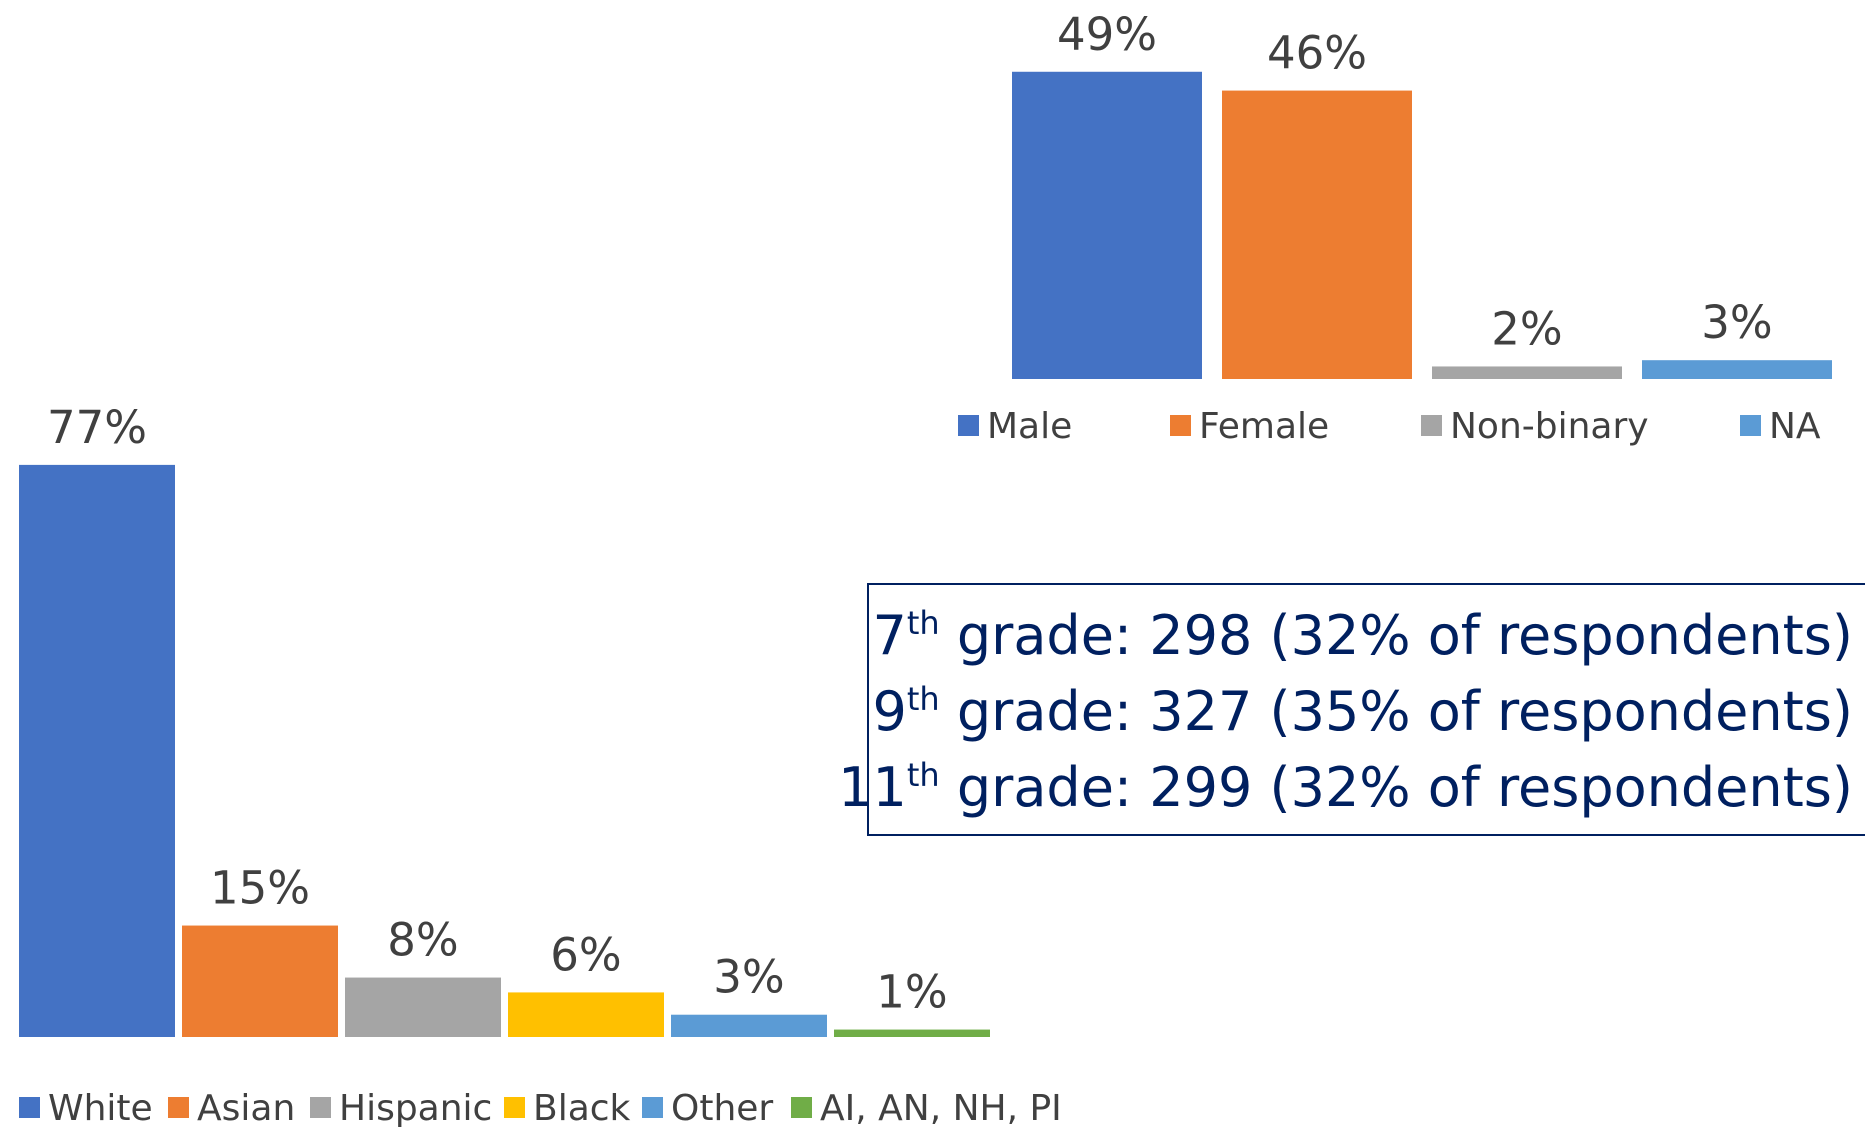 The width and height of the screenshot is (1865, 1127). I want to click on grade-text: grade: 327 (35% of respondents), so click(1396, 711).